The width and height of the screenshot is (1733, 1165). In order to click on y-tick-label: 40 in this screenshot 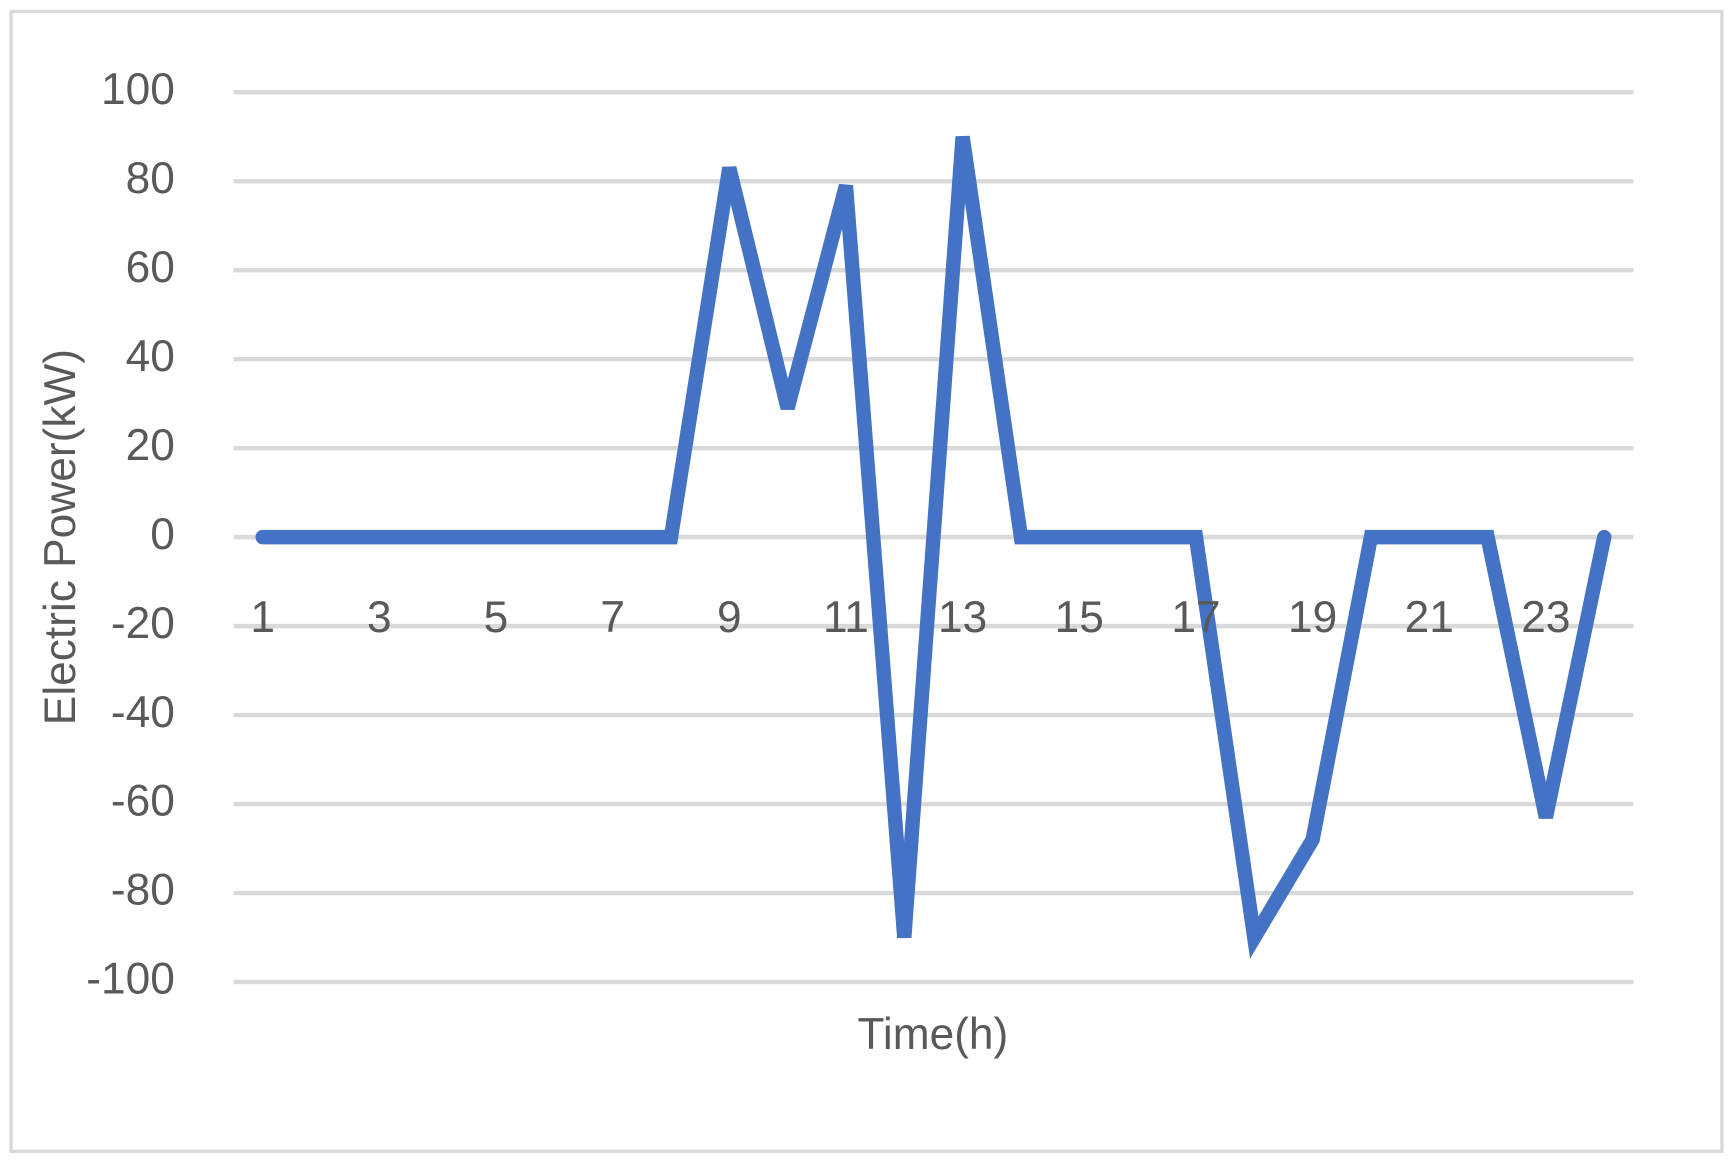, I will do `click(150, 356)`.